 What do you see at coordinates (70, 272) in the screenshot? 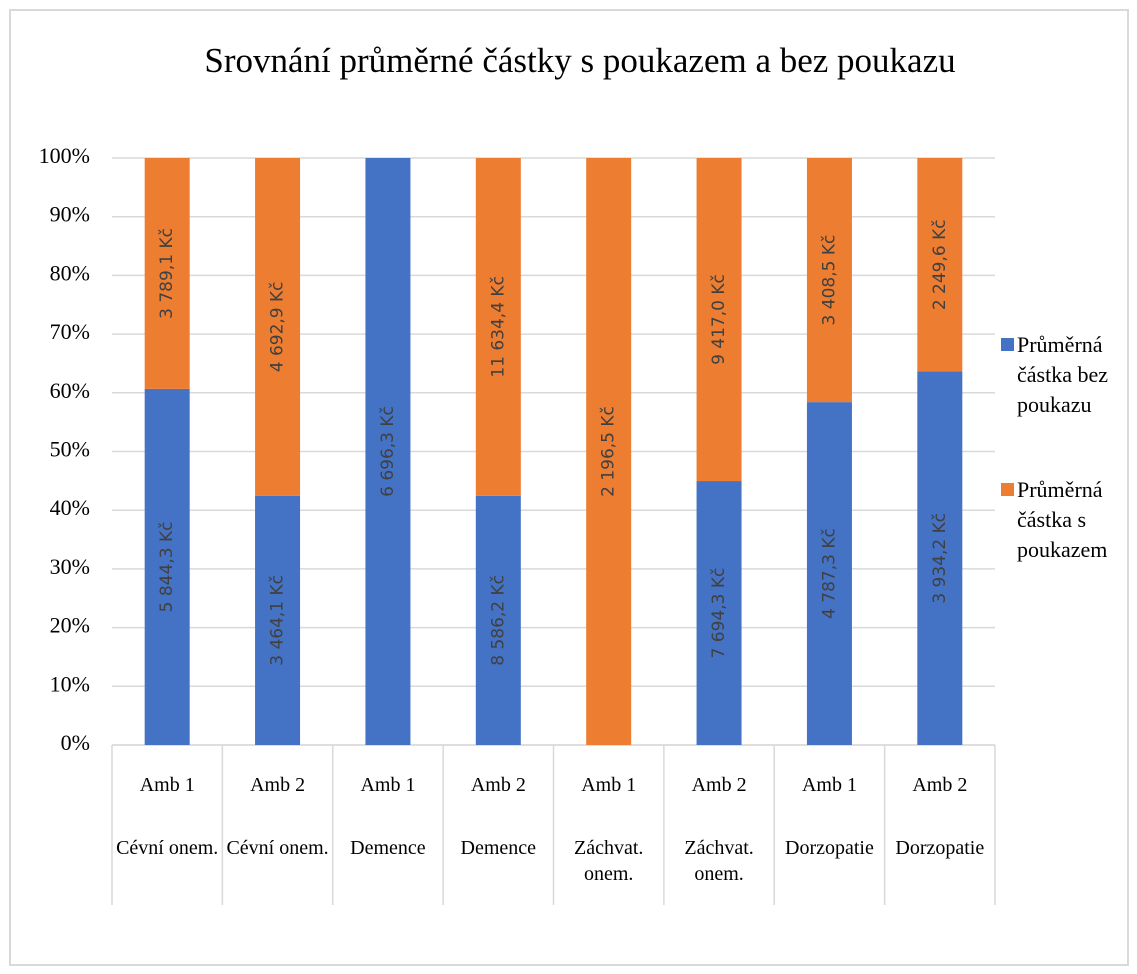
I see `y-tick-label: 80%` at bounding box center [70, 272].